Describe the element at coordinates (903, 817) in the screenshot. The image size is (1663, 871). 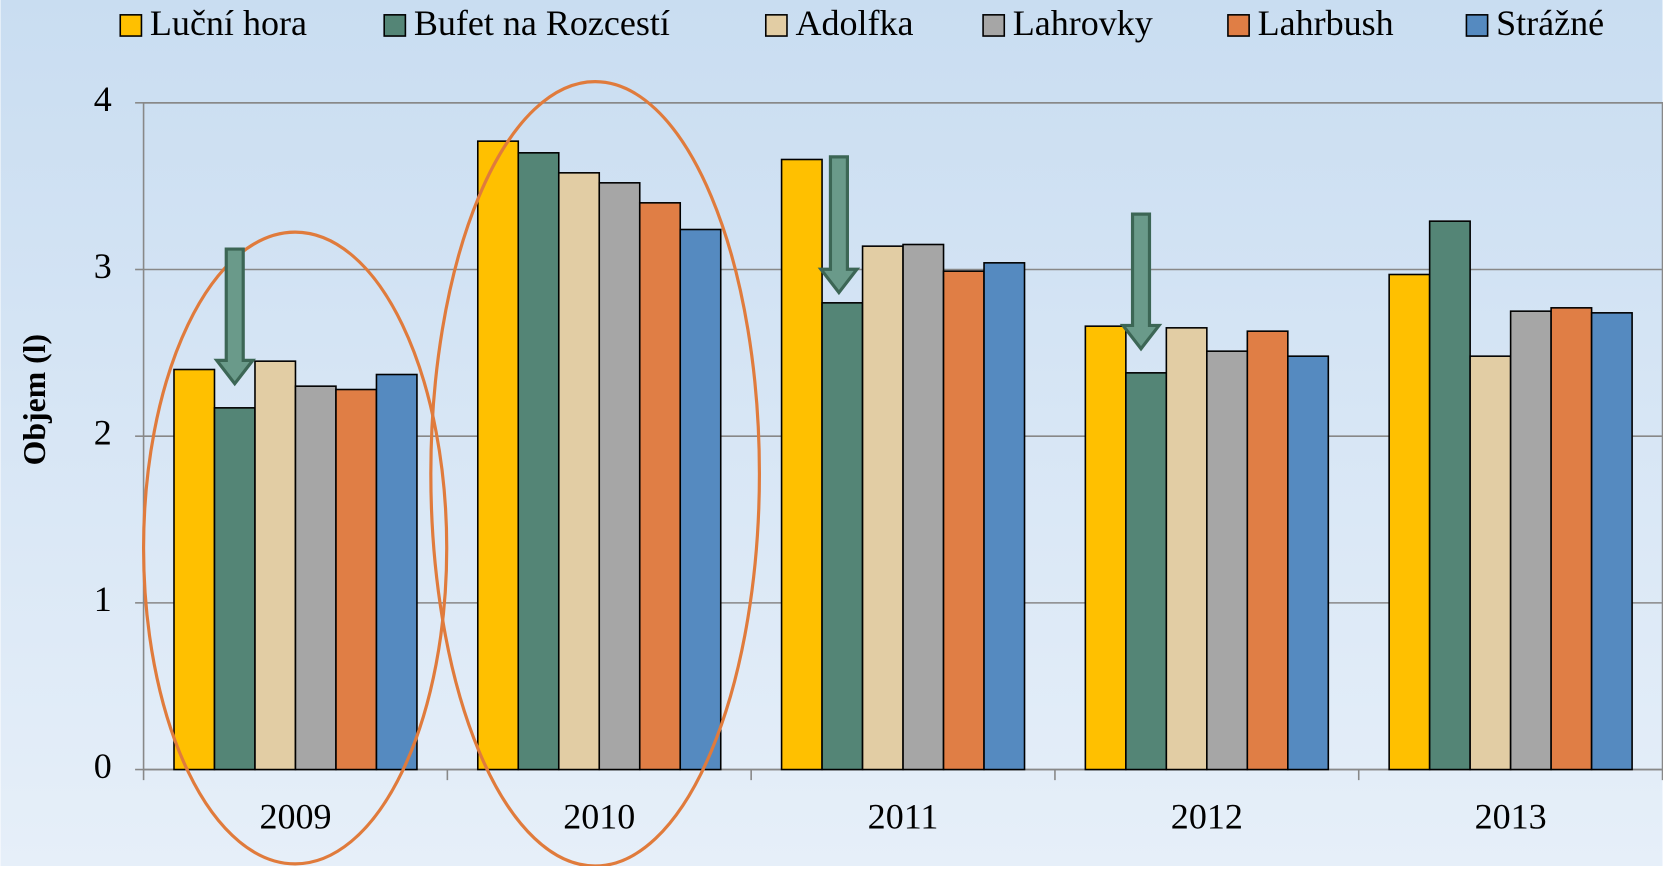
I see `x-tick-label: 2011` at that location.